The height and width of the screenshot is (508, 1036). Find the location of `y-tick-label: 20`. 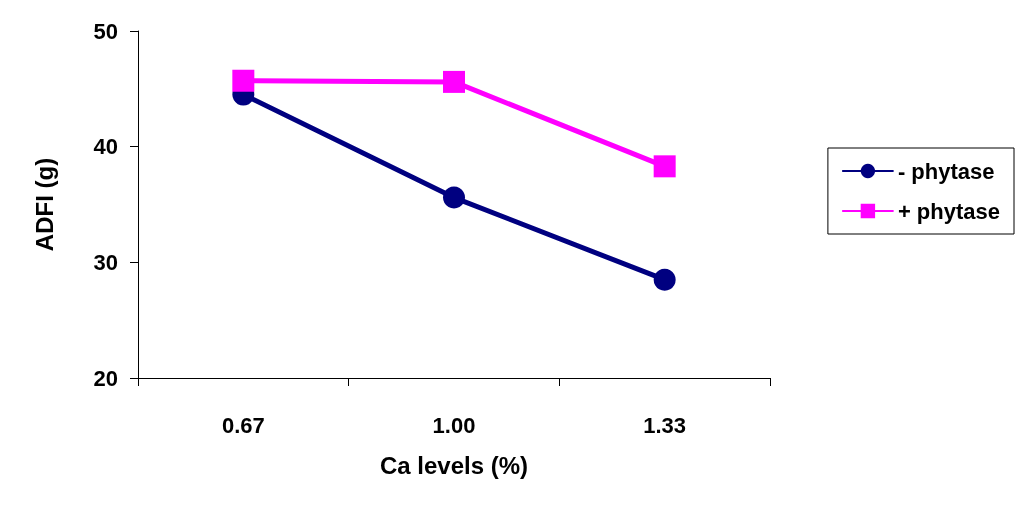

y-tick-label: 20 is located at coordinates (105, 378).